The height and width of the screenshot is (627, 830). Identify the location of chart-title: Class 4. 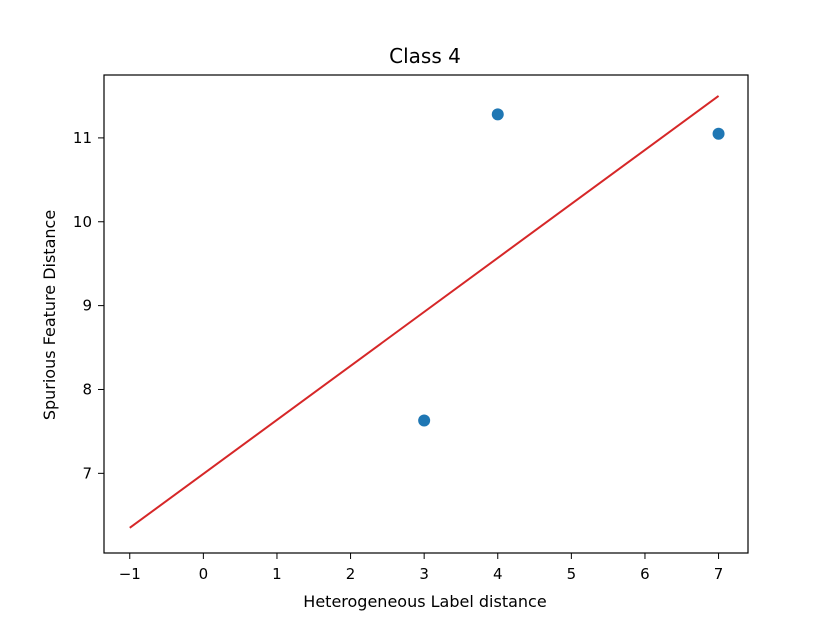
(425, 56).